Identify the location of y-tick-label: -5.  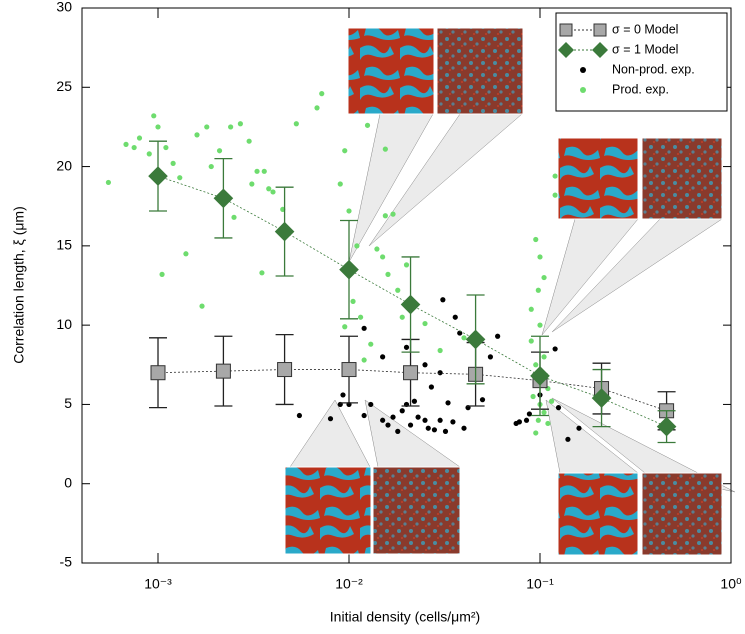
(66, 562).